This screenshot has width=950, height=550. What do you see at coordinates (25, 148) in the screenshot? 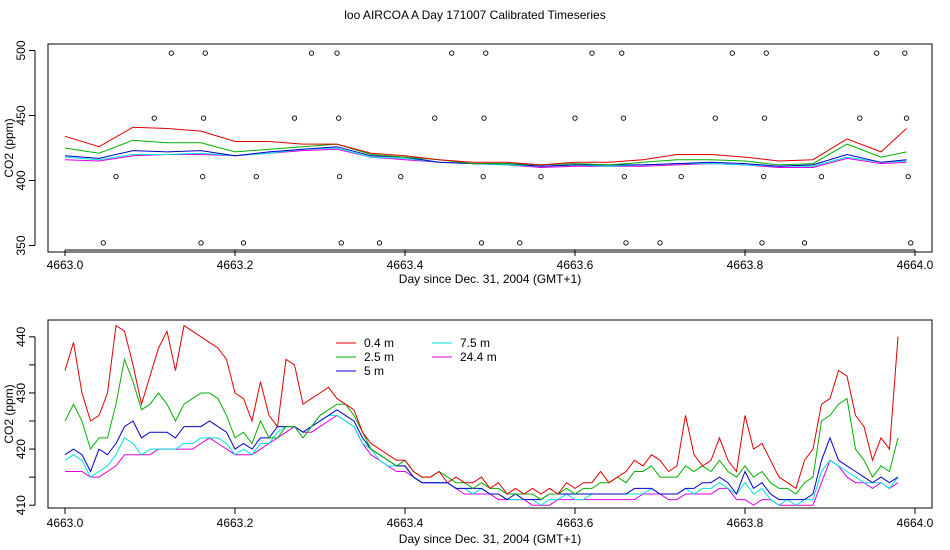
I see `y-axis: 350 400 450 500` at bounding box center [25, 148].